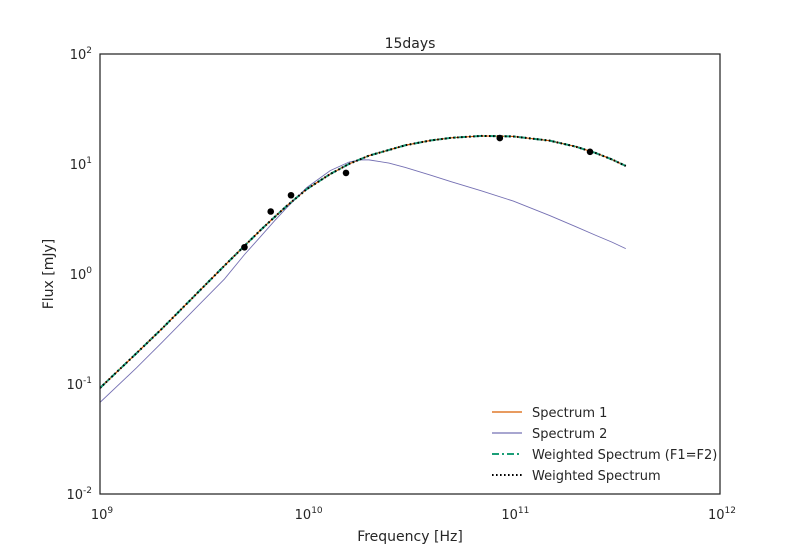  What do you see at coordinates (309, 514) in the screenshot?
I see `x-tick-label: 1010` at bounding box center [309, 514].